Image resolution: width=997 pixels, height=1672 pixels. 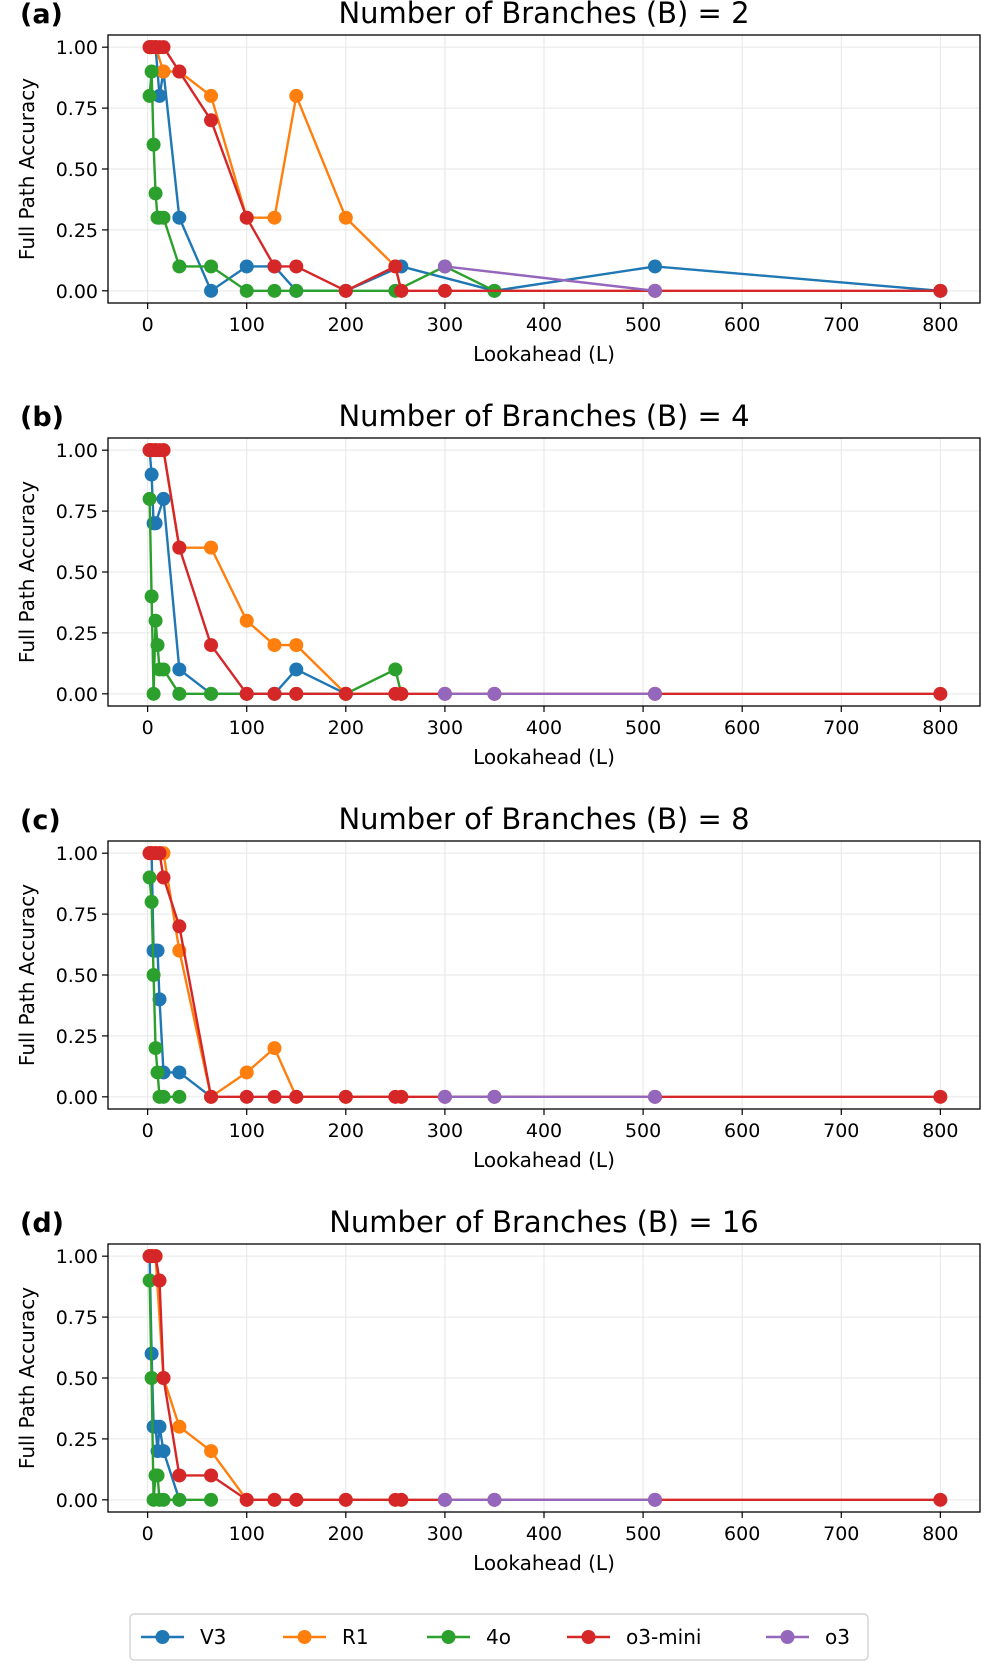 I want to click on y-tick-label: 0.00, so click(x=77, y=695).